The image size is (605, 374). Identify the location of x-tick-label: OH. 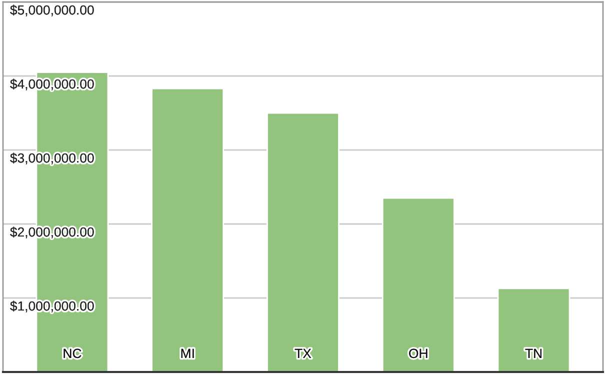
(418, 353).